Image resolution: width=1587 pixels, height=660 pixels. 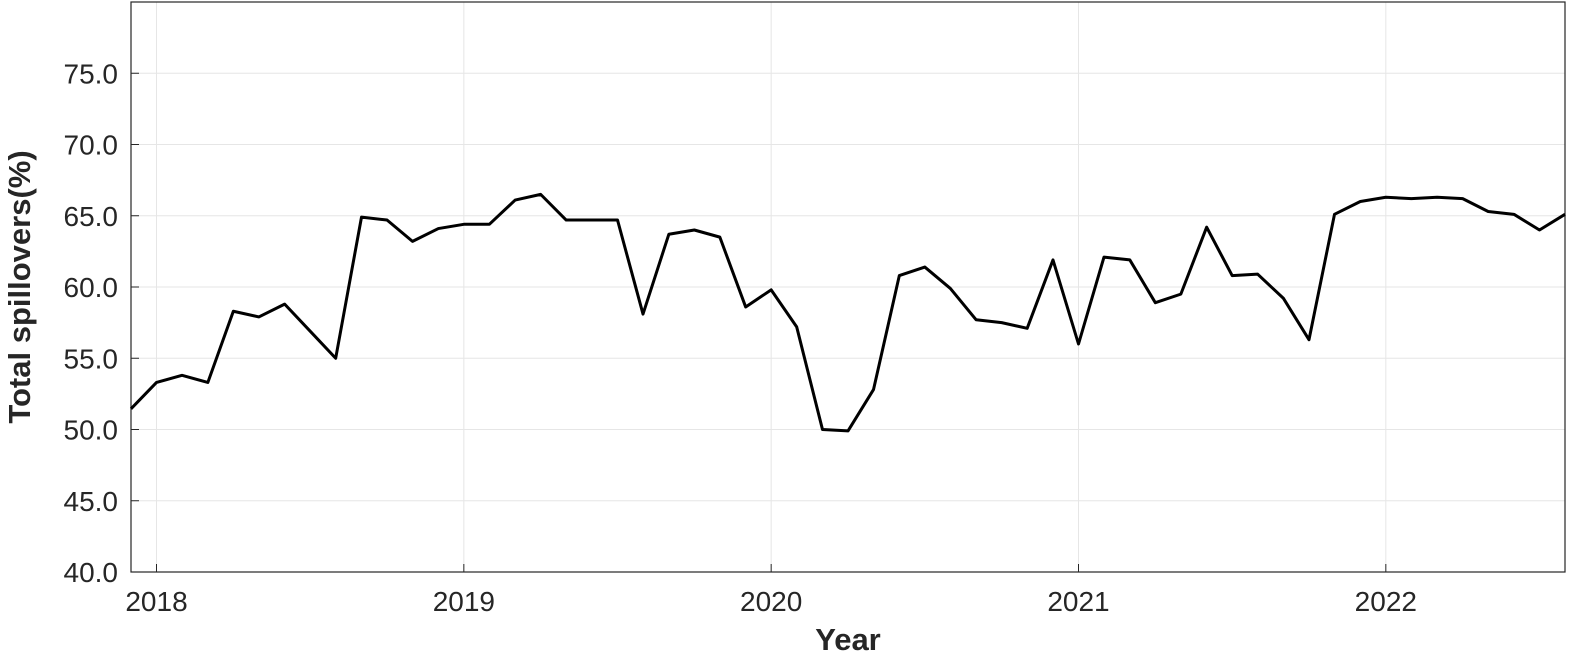 What do you see at coordinates (91, 145) in the screenshot?
I see `y-tick-label: 70.0` at bounding box center [91, 145].